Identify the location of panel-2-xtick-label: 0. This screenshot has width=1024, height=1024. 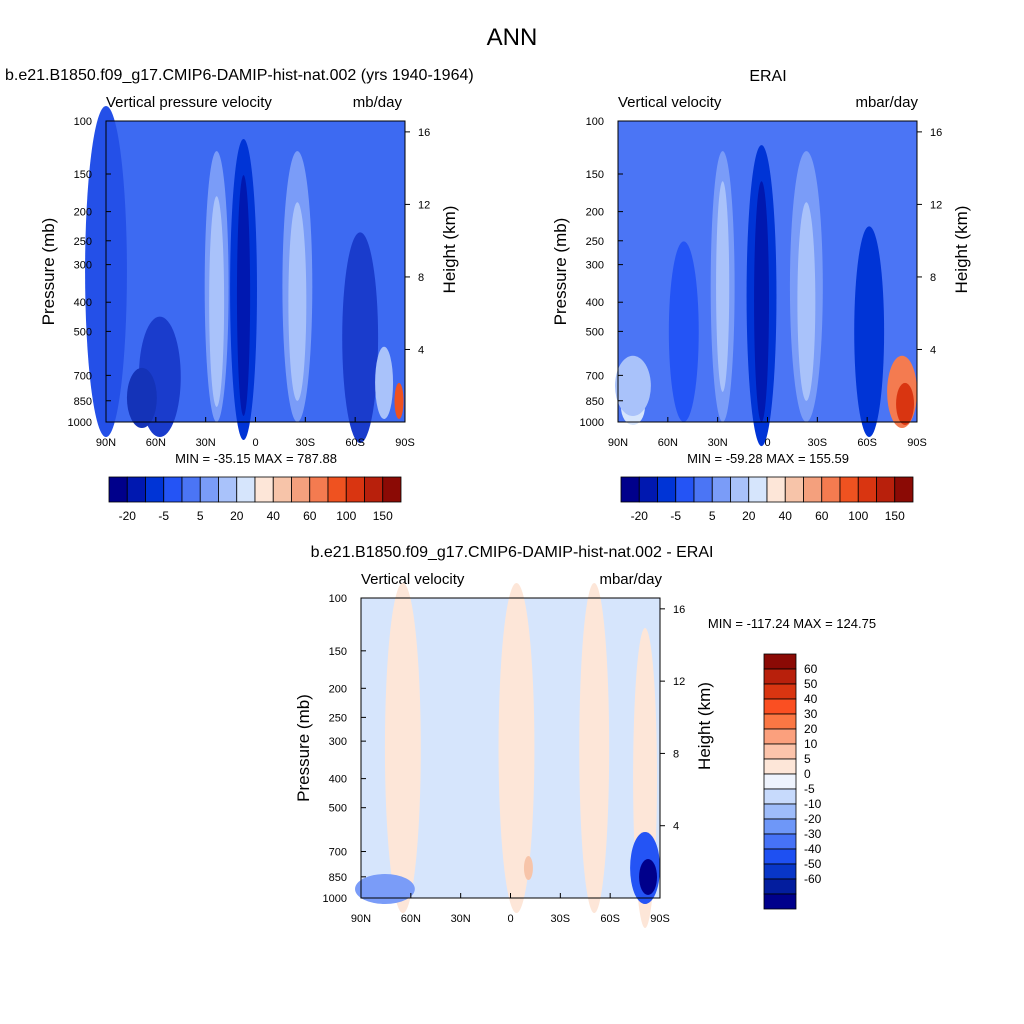
(767, 443).